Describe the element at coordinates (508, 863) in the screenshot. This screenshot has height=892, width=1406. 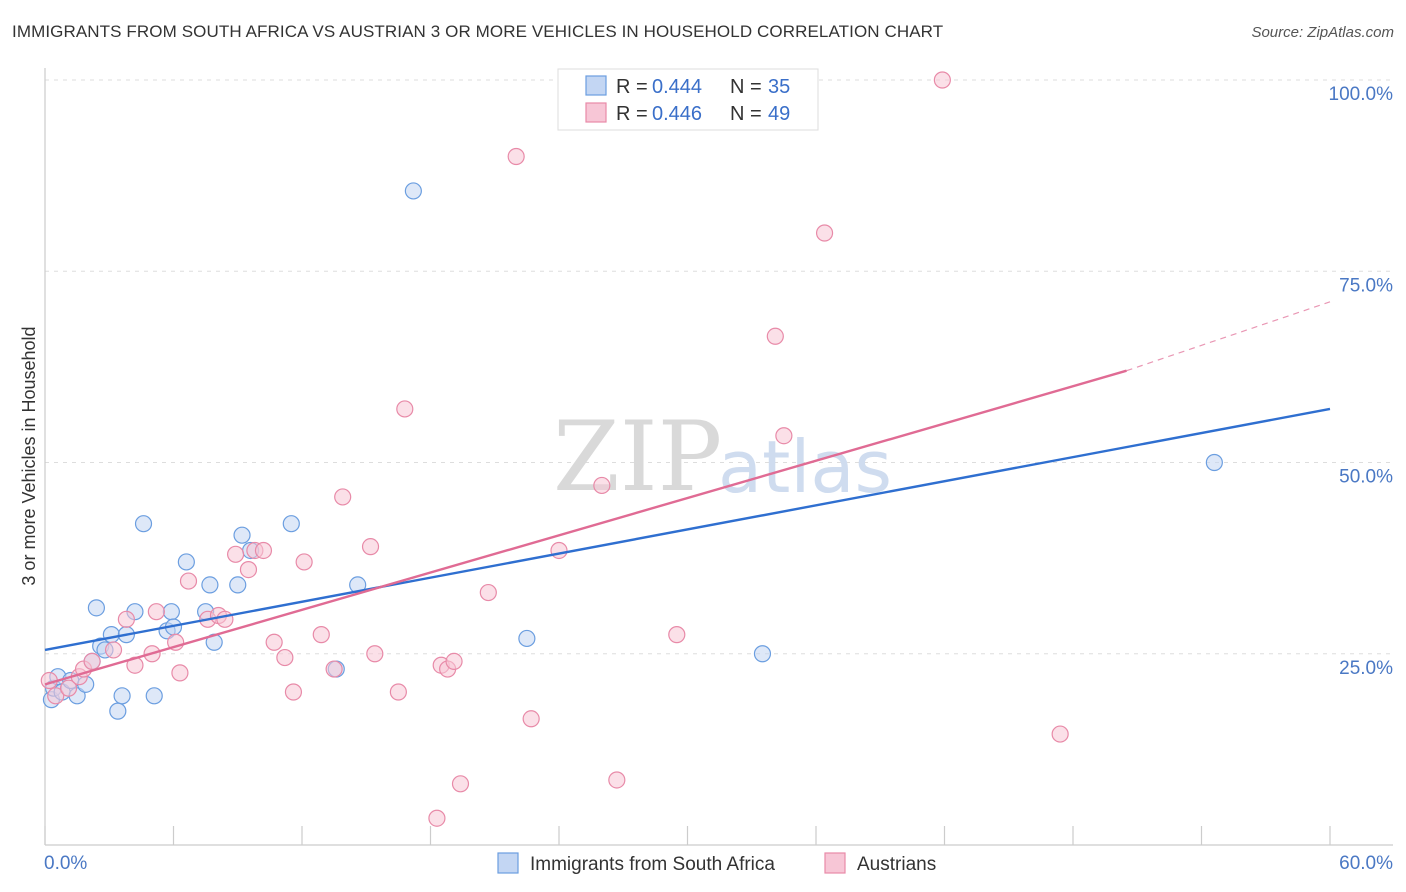
I see `bottom-legend-swatch-south-africa` at that location.